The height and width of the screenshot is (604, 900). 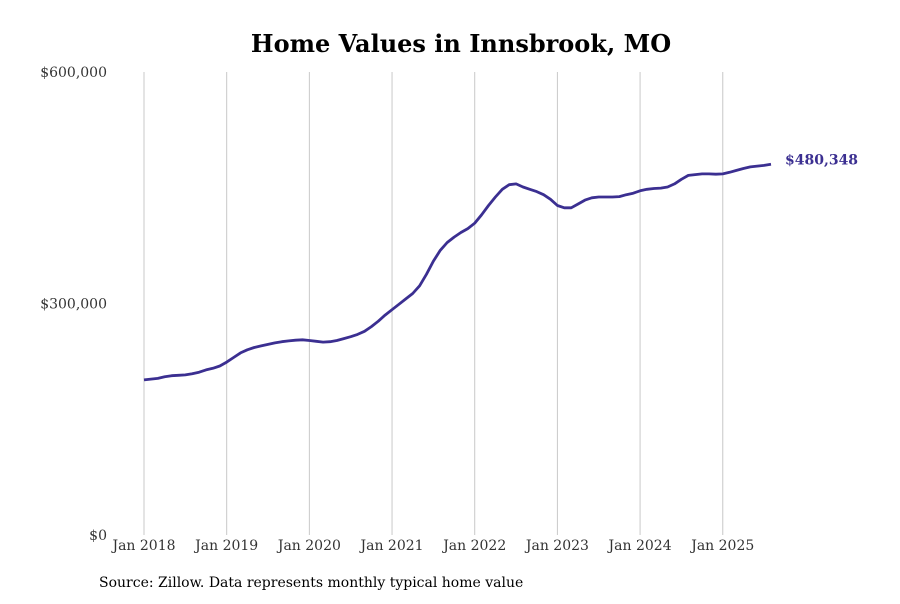 What do you see at coordinates (556, 546) in the screenshot?
I see `x-tick-label: Jan 2023` at bounding box center [556, 546].